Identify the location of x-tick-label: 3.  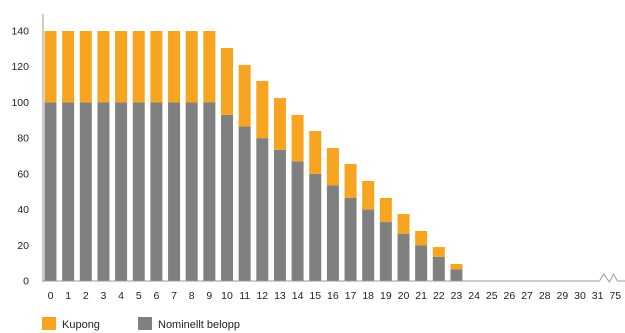
(104, 296).